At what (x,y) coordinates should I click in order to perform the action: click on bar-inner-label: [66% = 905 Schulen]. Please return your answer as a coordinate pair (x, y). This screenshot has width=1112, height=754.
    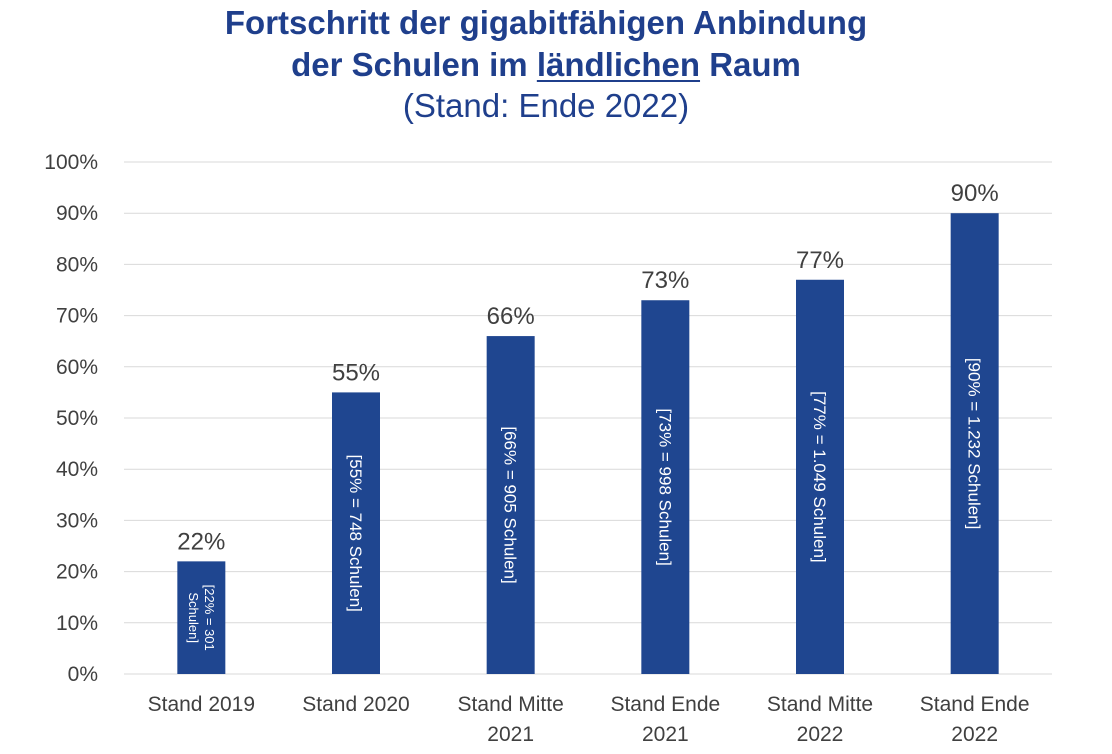
    Looking at the image, I should click on (510, 504).